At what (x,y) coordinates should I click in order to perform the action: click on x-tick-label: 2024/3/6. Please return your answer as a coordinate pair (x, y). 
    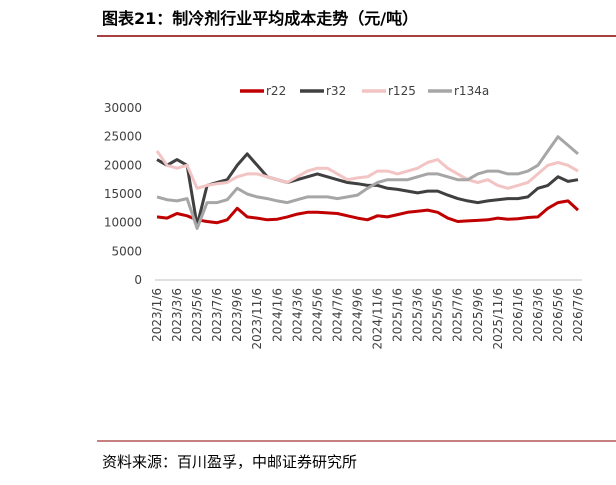
    Looking at the image, I should click on (297, 315).